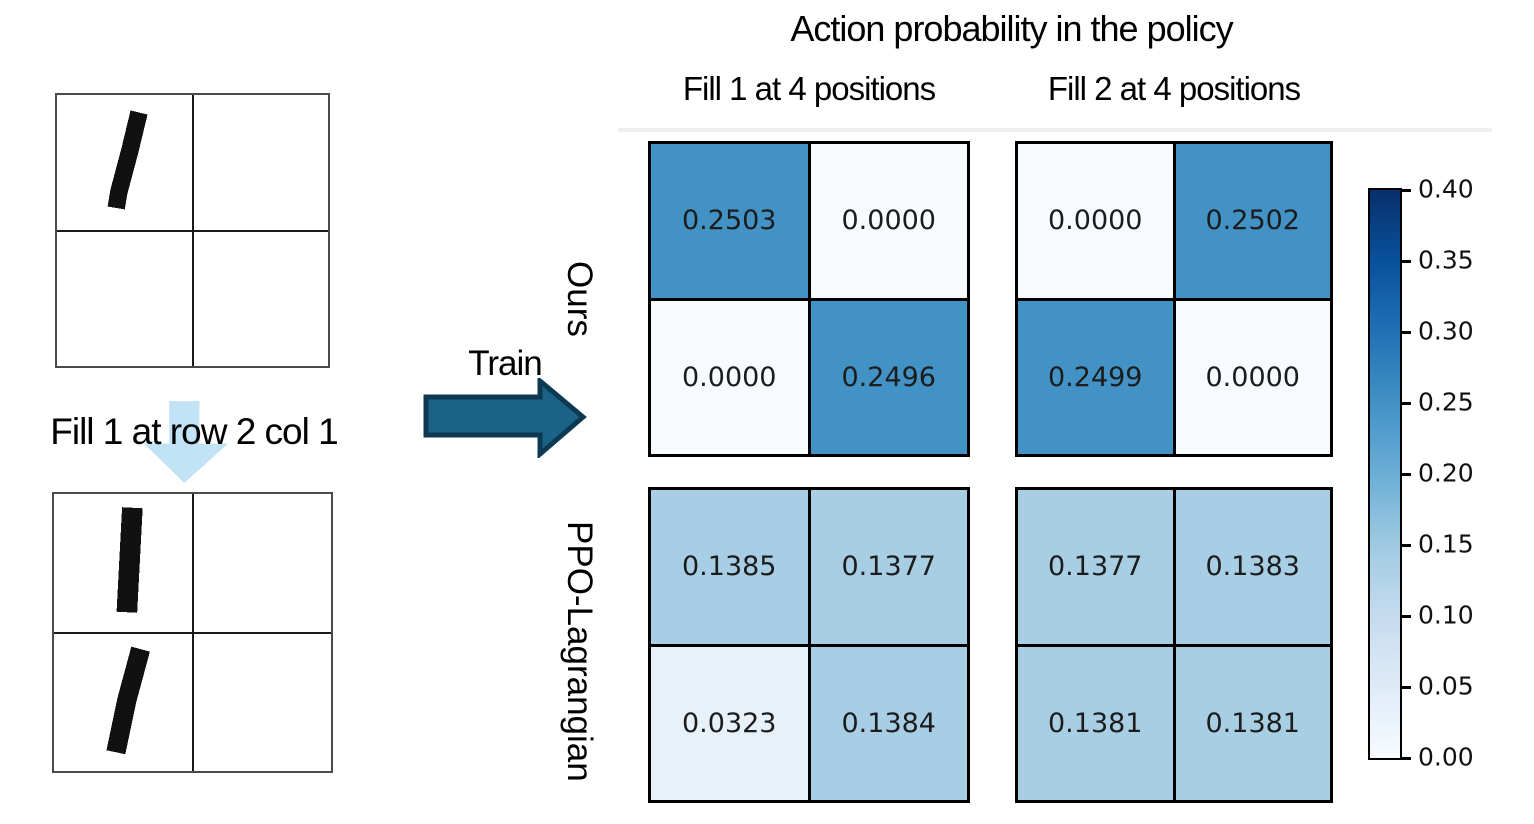 The image size is (1534, 824). I want to click on heatmap-cell: 0.1384, so click(888, 723).